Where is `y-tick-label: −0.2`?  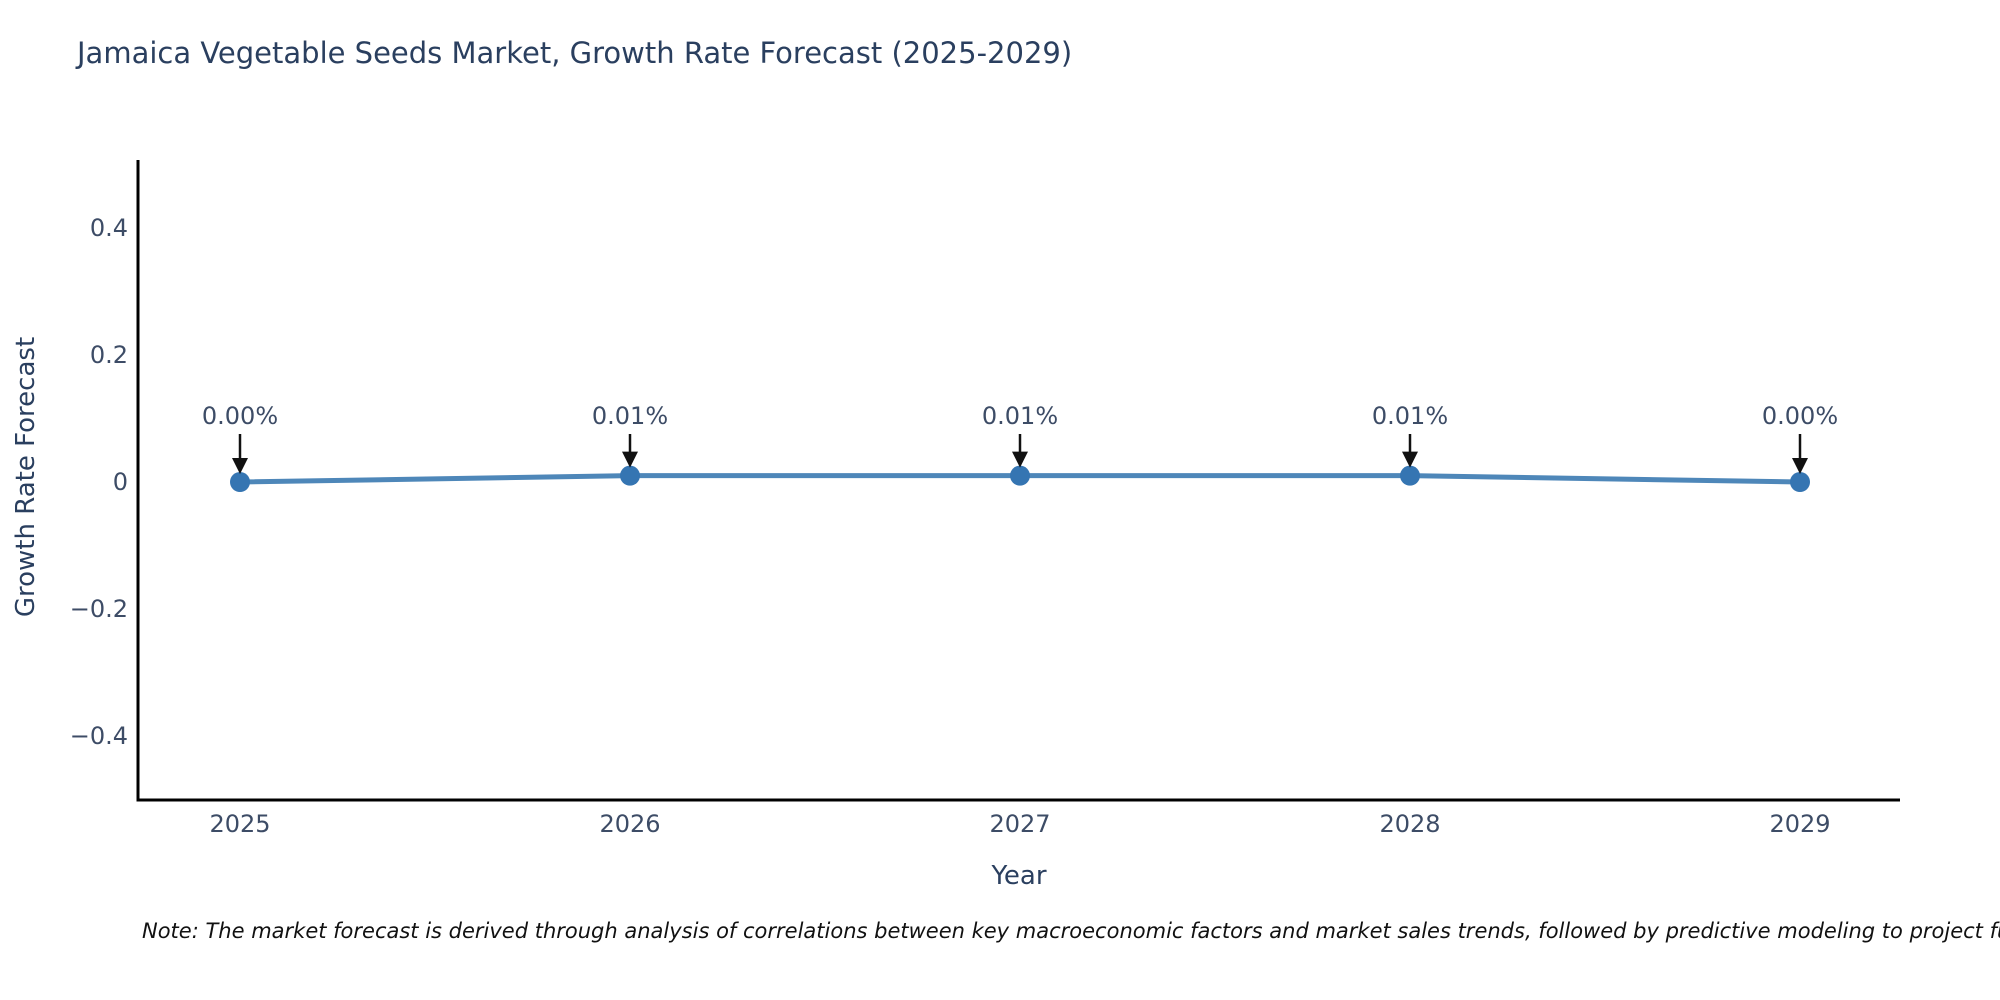 y-tick-label: −0.2 is located at coordinates (99, 609).